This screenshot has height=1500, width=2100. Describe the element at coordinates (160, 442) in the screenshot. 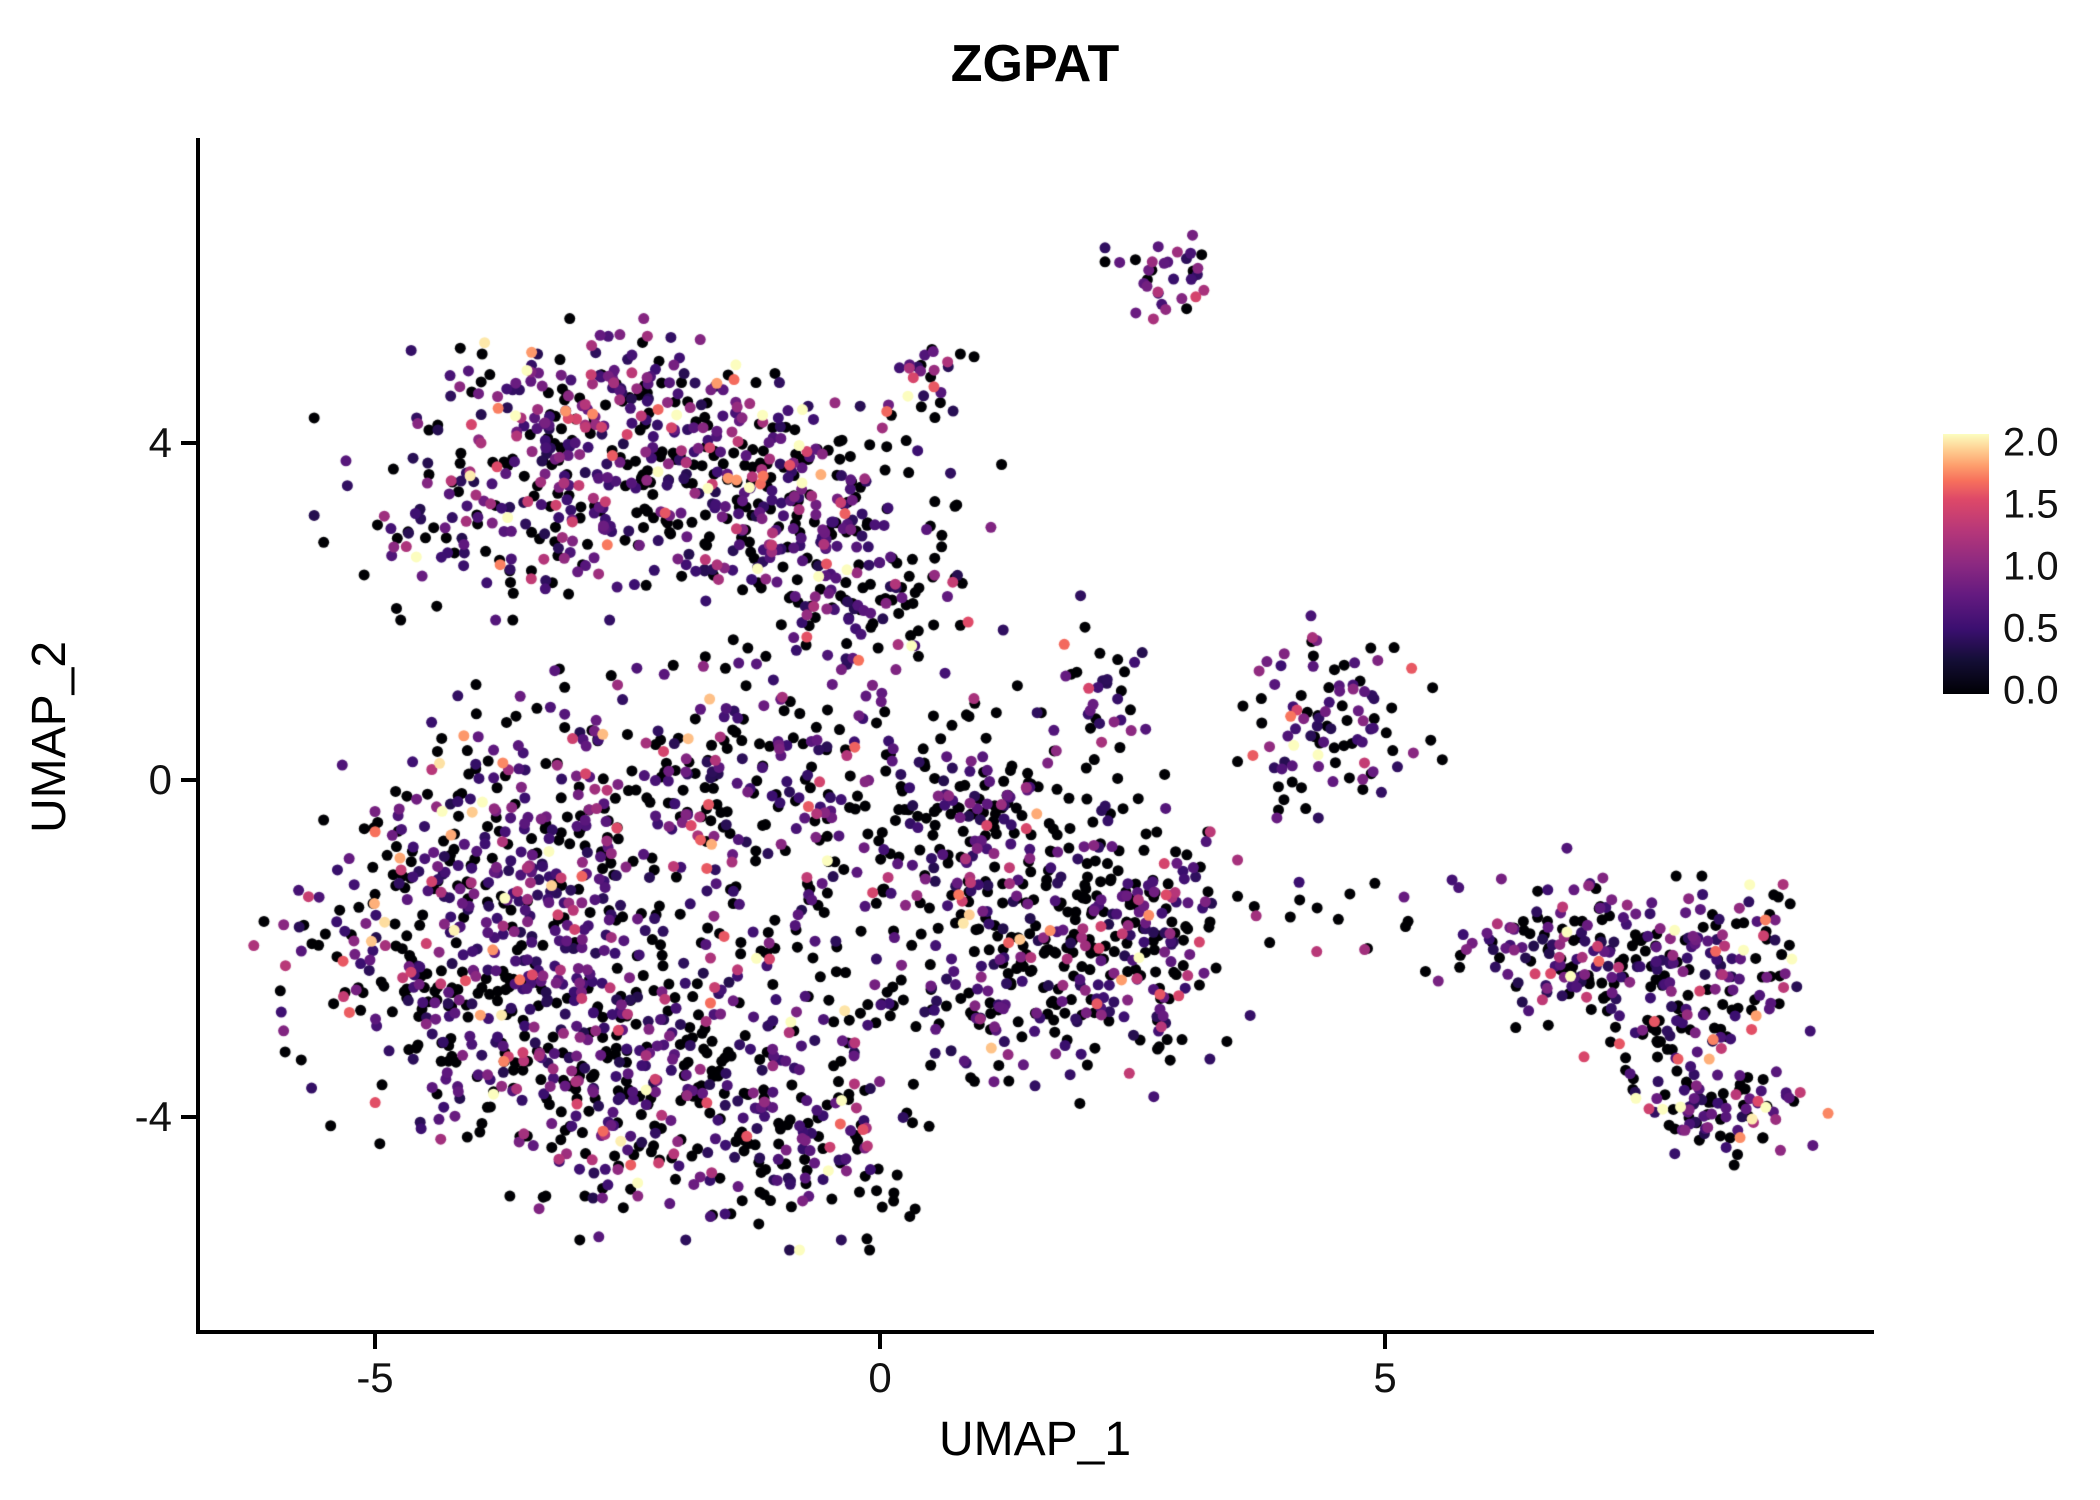

I see `y-tick-label: 4` at that location.